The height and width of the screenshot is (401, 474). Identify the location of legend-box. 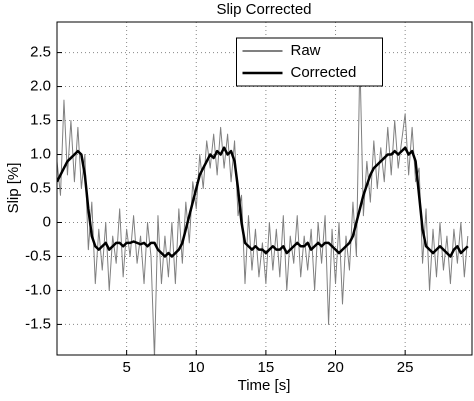
(309, 62).